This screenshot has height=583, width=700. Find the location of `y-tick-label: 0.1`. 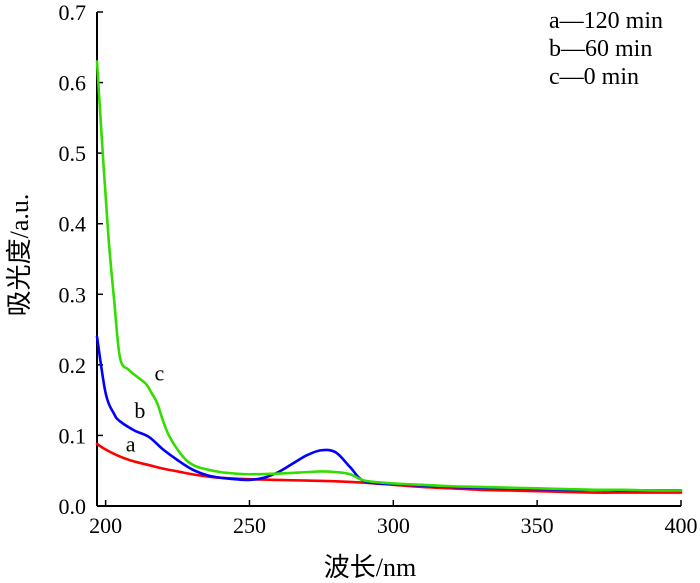

y-tick-label: 0.1 is located at coordinates (73, 435).